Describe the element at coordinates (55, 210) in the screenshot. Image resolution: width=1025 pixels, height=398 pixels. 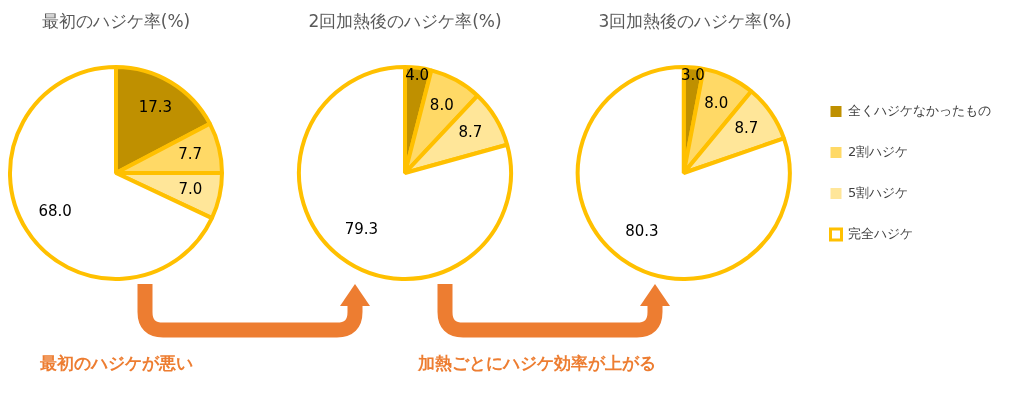
I see `data-label: 68.0` at that location.